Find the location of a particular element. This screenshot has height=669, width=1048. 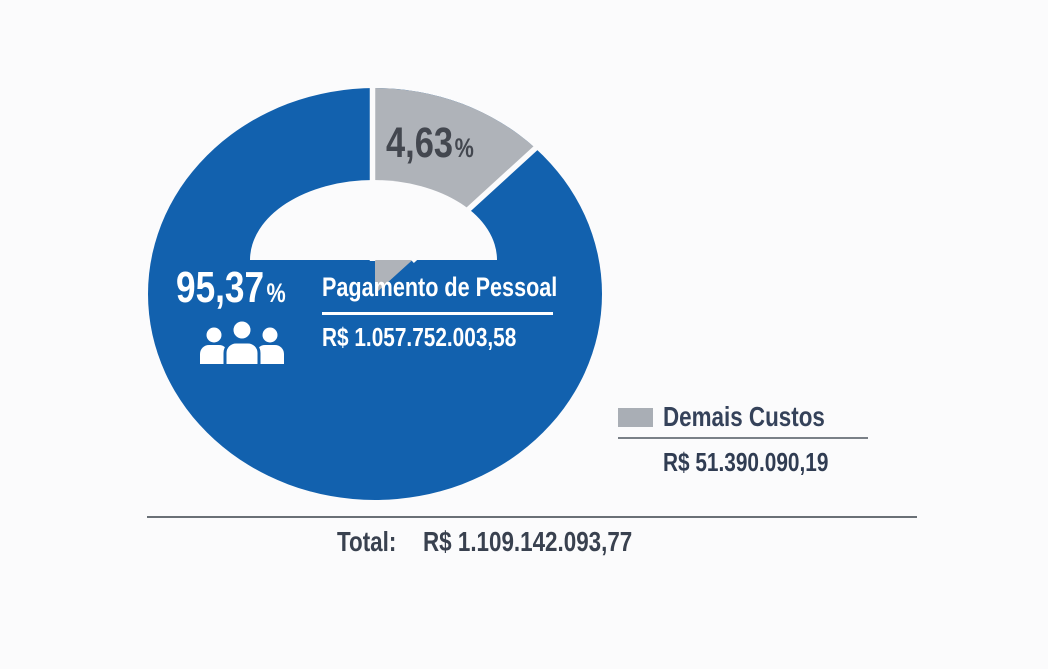

blue-slice-percent-label: 95,37% is located at coordinates (231, 288).